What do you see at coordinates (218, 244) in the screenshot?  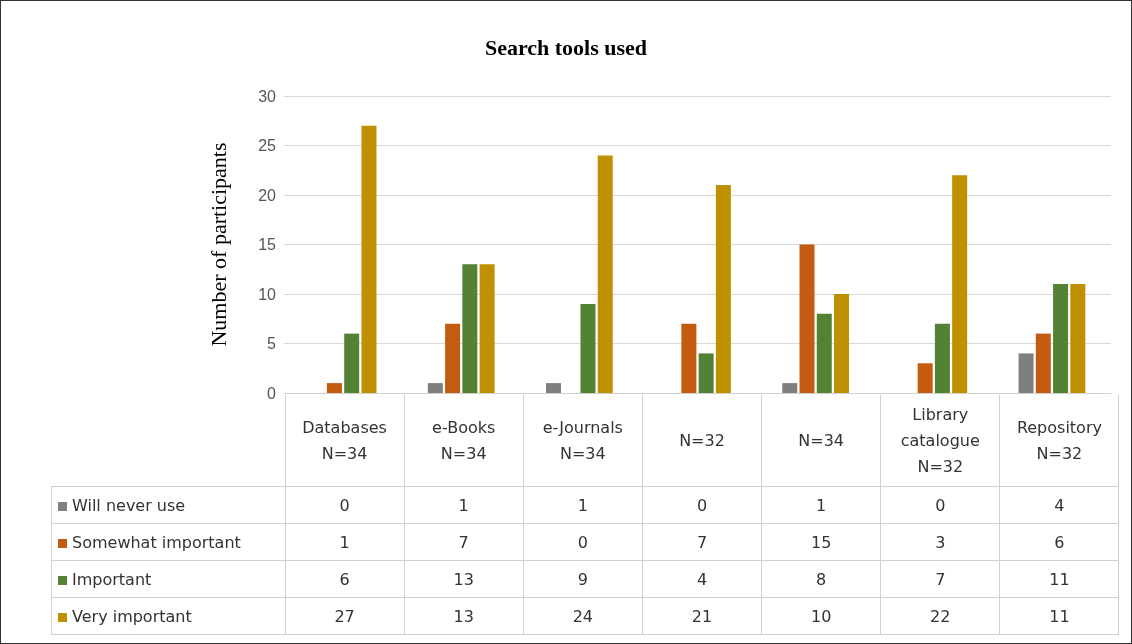 I see `y-axis-title: Number of participants` at bounding box center [218, 244].